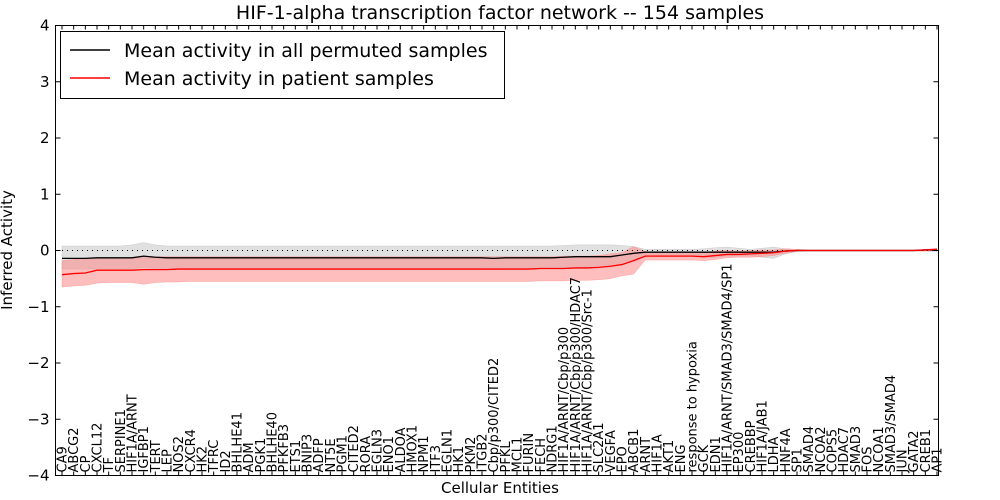 The width and height of the screenshot is (1000, 500). Describe the element at coordinates (518, 455) in the screenshot. I see `x-tick-label: MCL1` at that location.